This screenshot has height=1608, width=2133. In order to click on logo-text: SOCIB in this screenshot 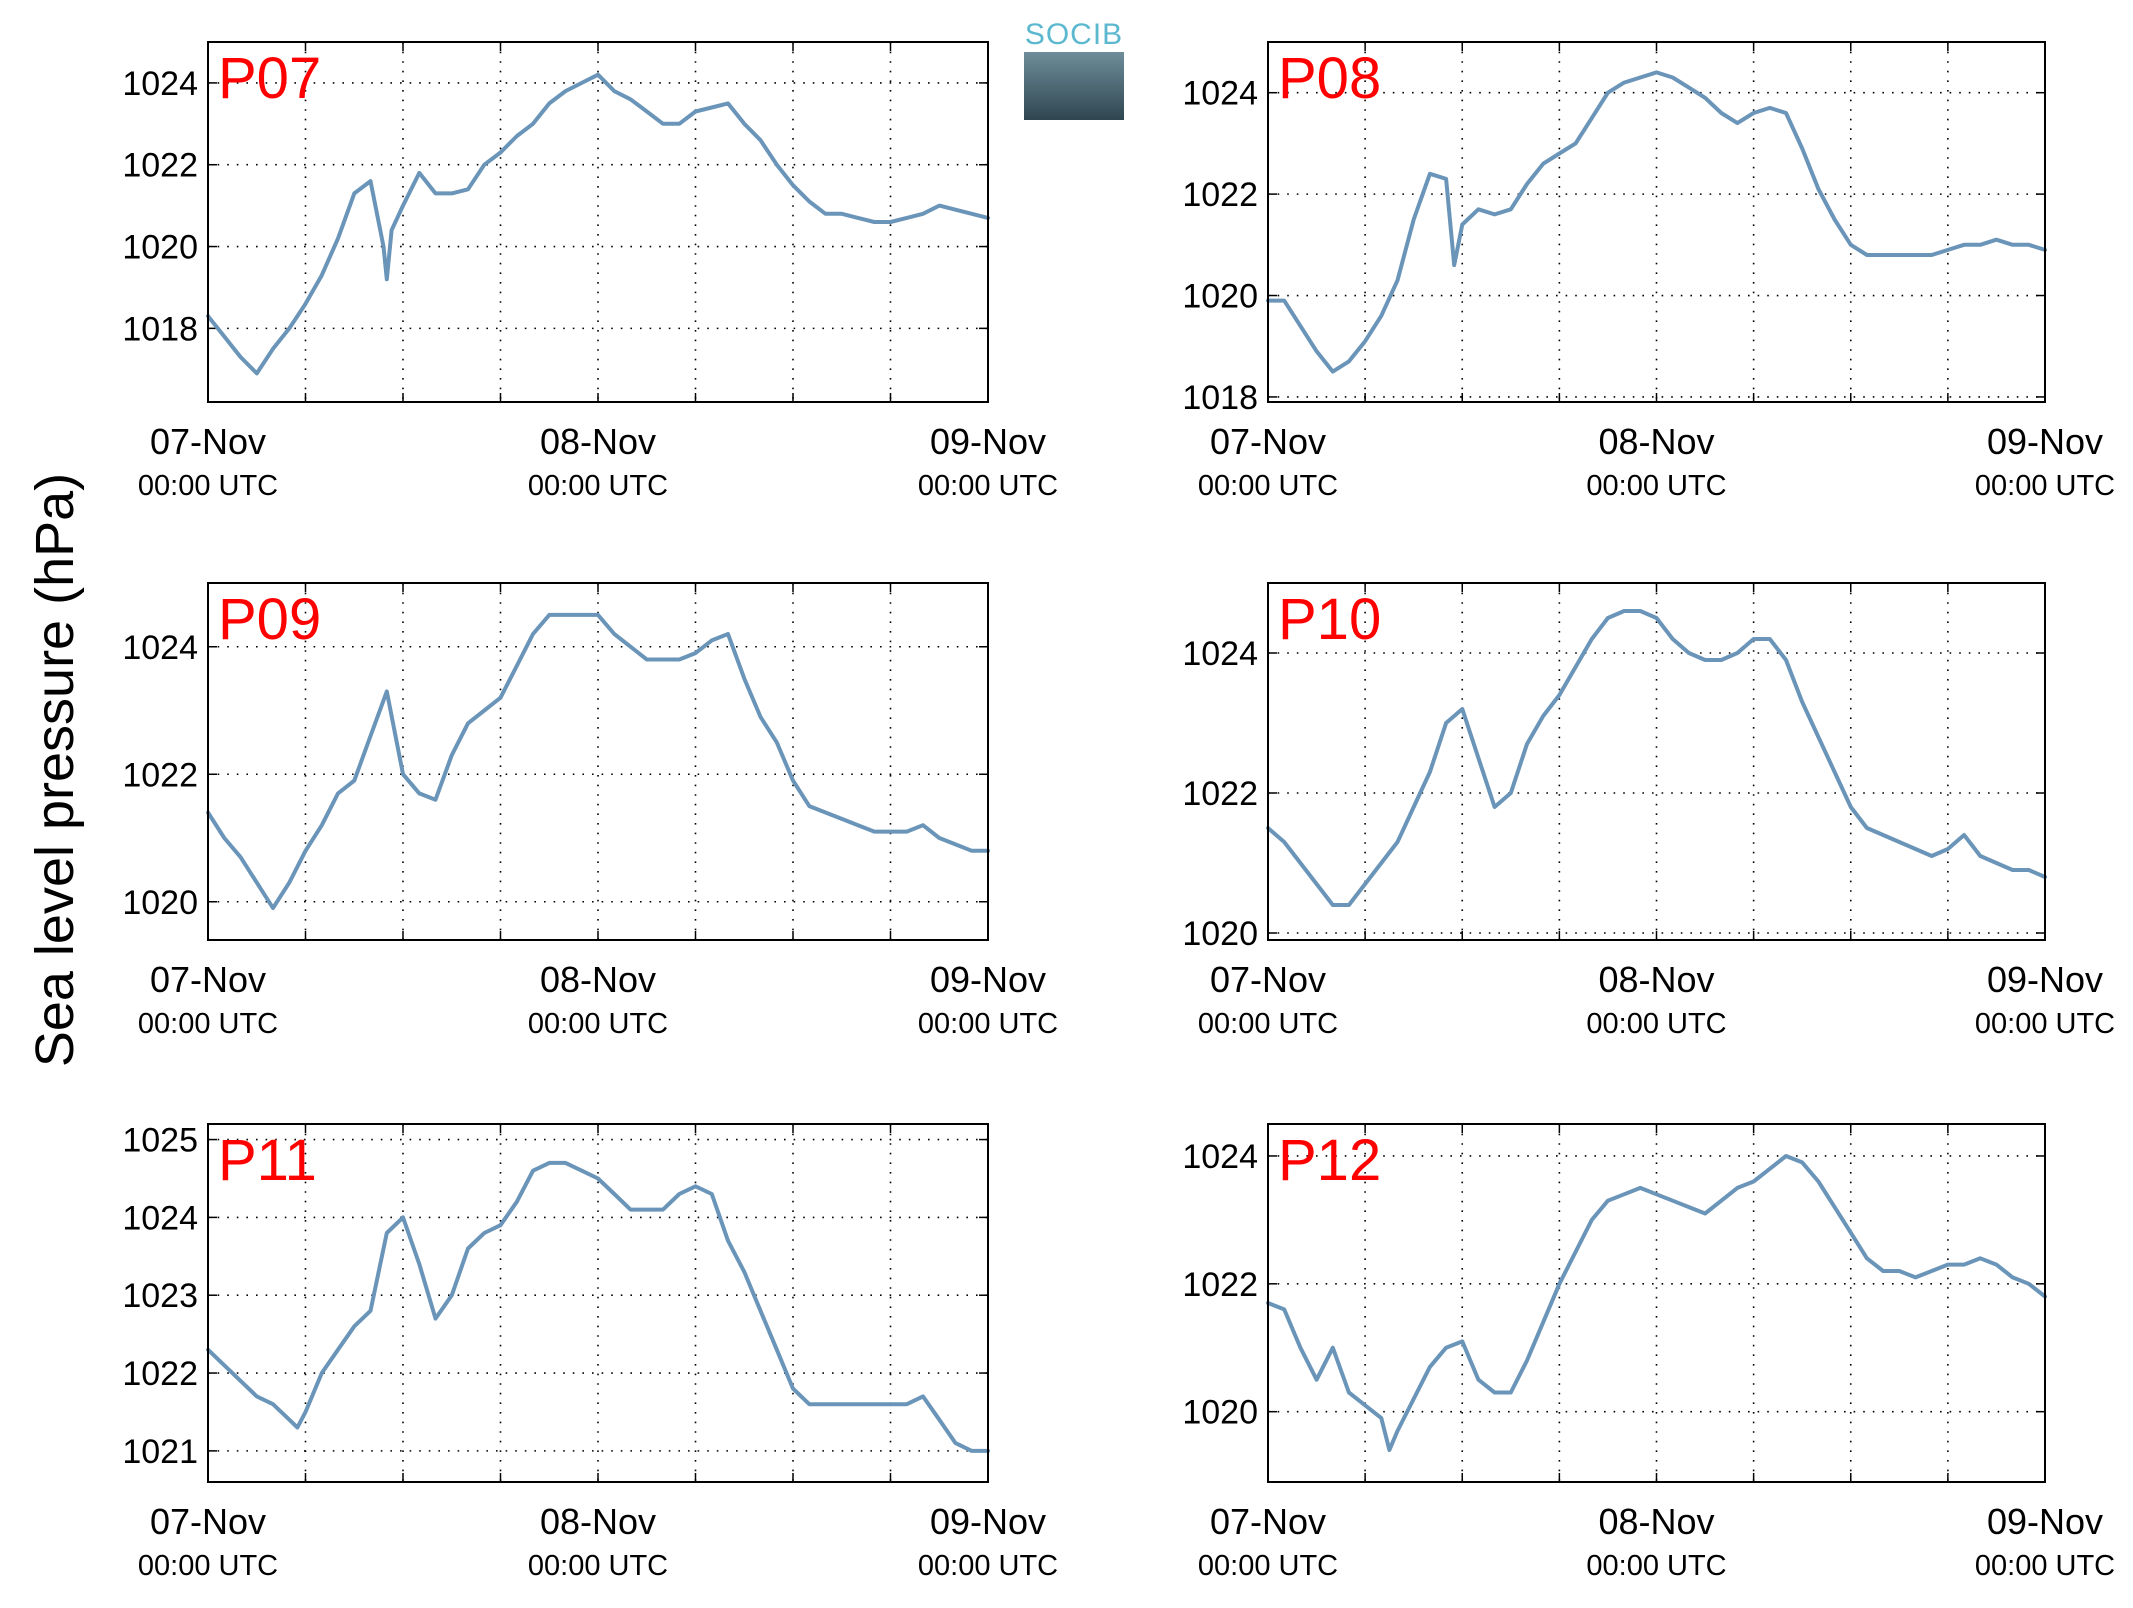, I will do `click(1074, 34)`.